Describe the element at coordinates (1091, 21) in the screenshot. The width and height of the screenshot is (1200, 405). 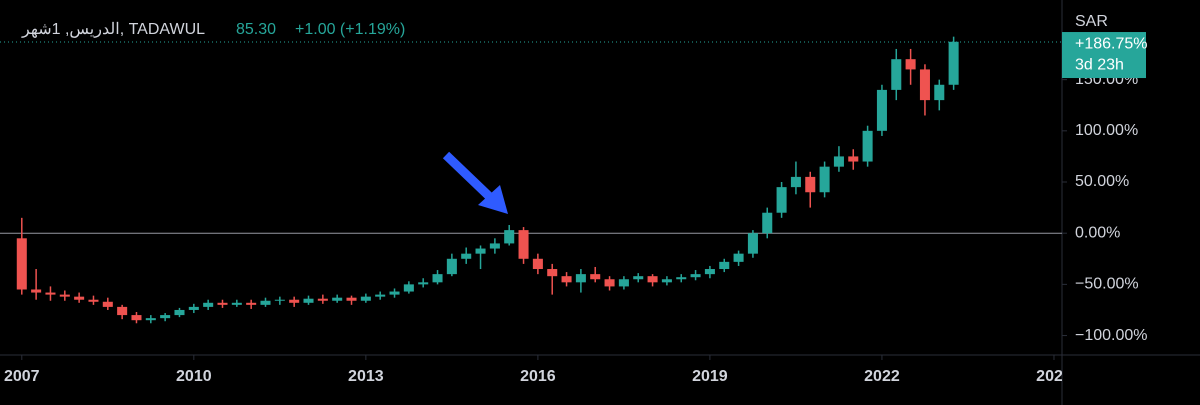
I see `currency: SAR` at that location.